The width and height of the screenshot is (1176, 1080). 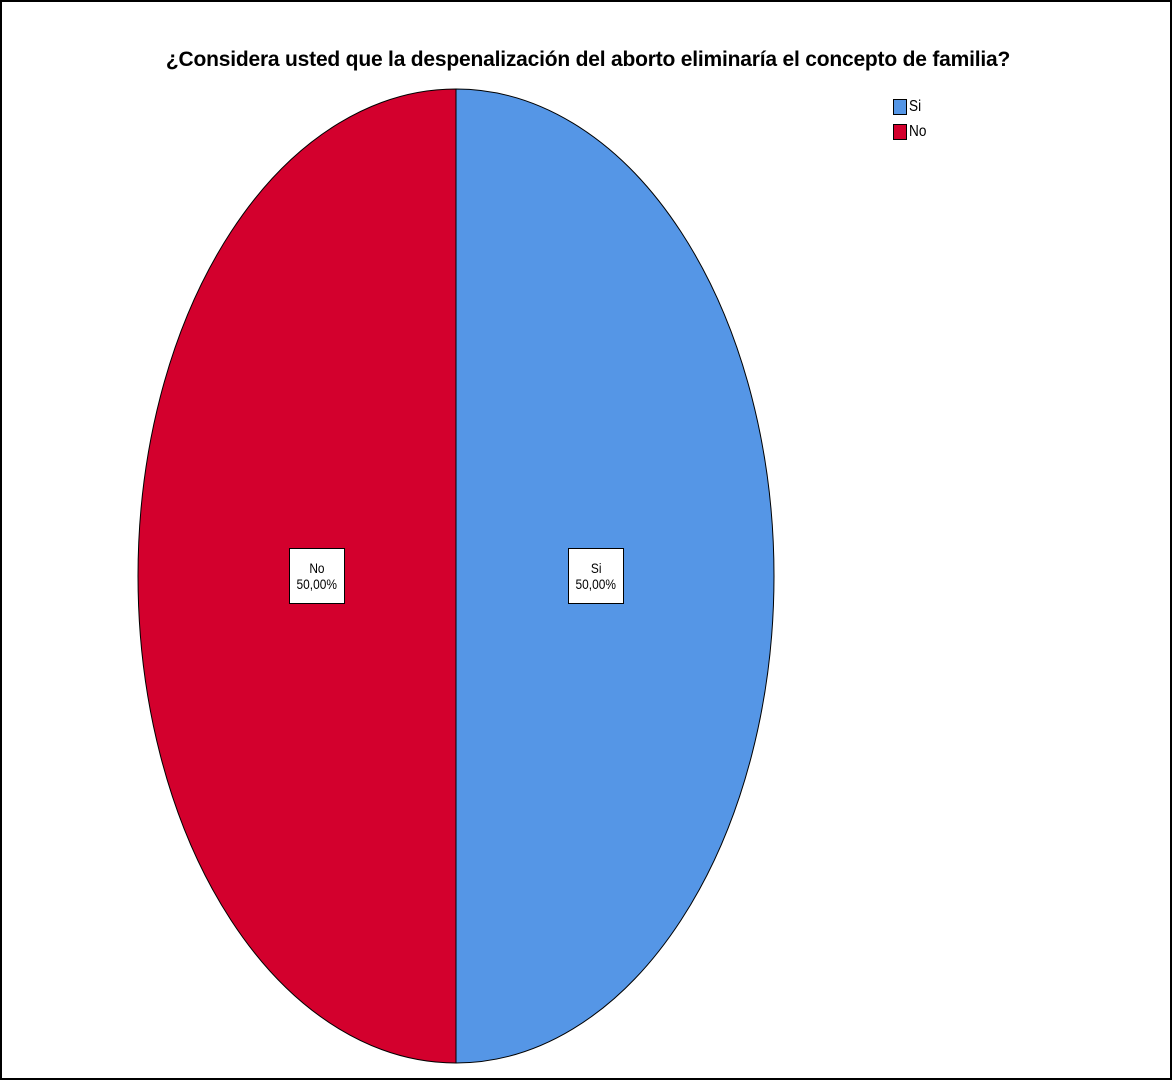 What do you see at coordinates (317, 584) in the screenshot?
I see `slice-label-no-value: 50,00%` at bounding box center [317, 584].